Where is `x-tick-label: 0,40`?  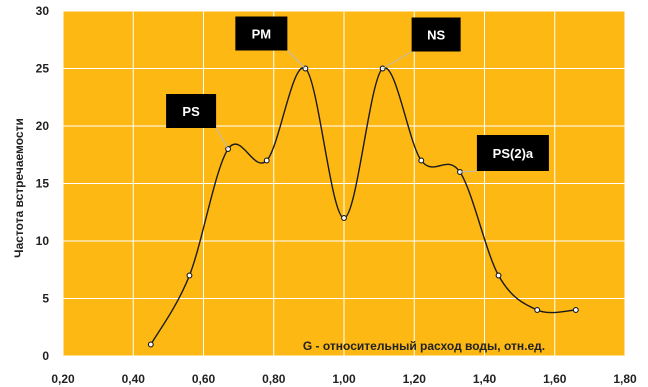
x-tick-label: 0,40 is located at coordinates (134, 379).